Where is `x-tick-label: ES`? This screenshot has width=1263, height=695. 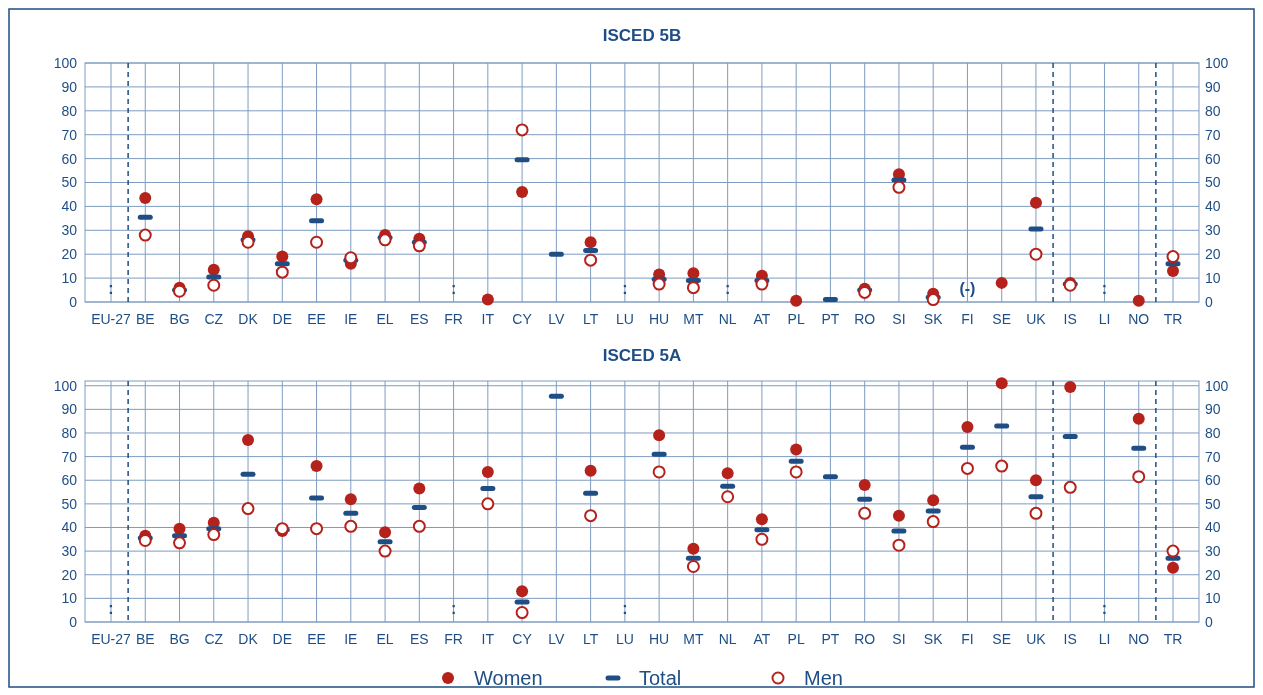
x-tick-label: ES is located at coordinates (419, 639).